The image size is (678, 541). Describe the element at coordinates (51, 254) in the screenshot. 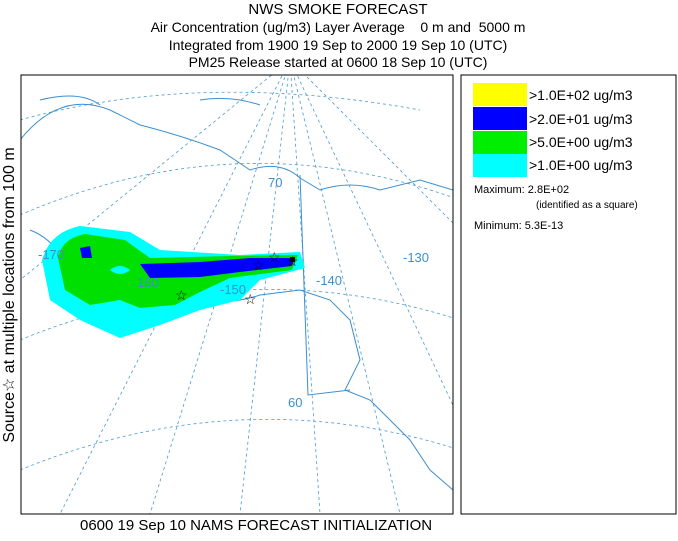

I see `map-label: -170` at that location.